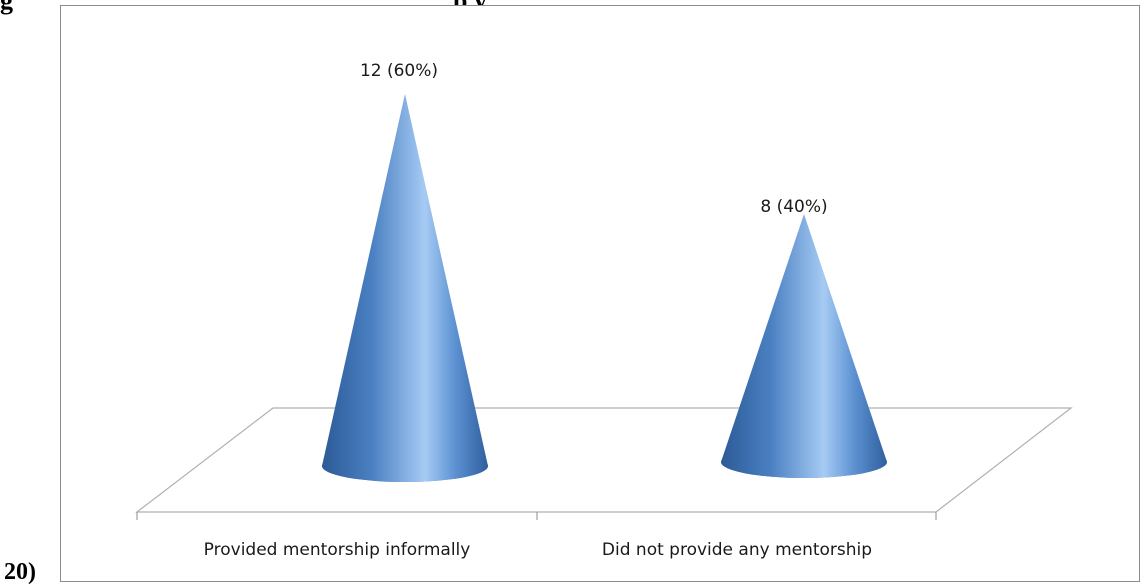 The height and width of the screenshot is (586, 1147). What do you see at coordinates (737, 550) in the screenshot?
I see `tick-label-did-not-provide-any-mentorship: Did not provide any mentorship` at bounding box center [737, 550].